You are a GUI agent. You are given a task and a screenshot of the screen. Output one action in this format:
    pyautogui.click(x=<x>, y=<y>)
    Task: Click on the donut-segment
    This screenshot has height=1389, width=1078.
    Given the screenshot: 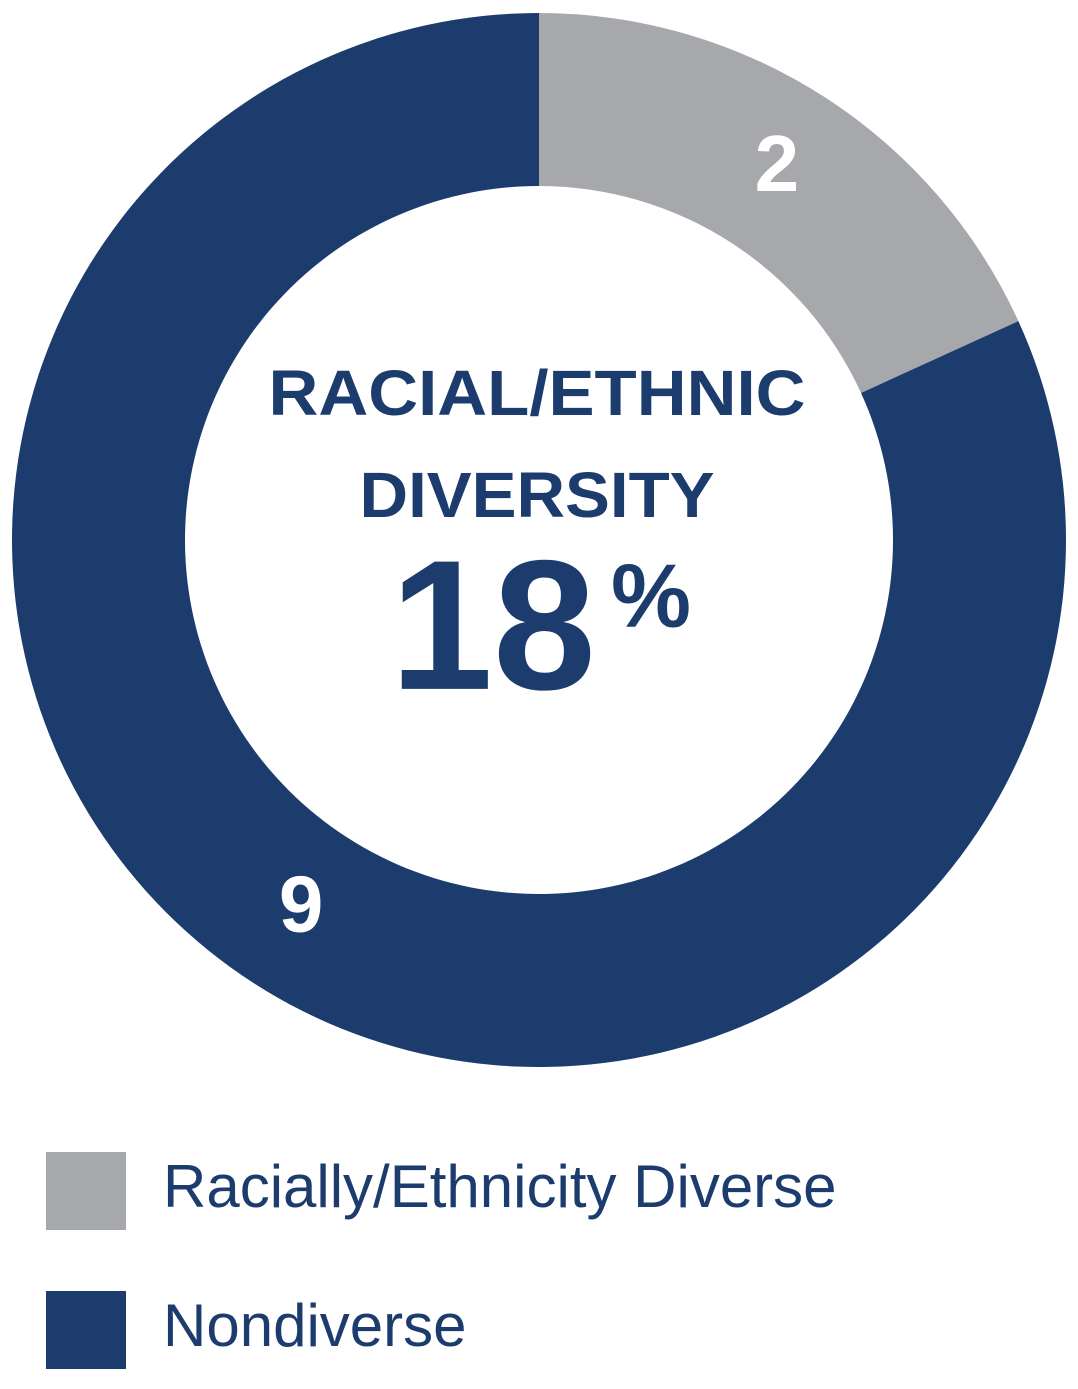 What is the action you would take?
    pyautogui.click(x=779, y=203)
    